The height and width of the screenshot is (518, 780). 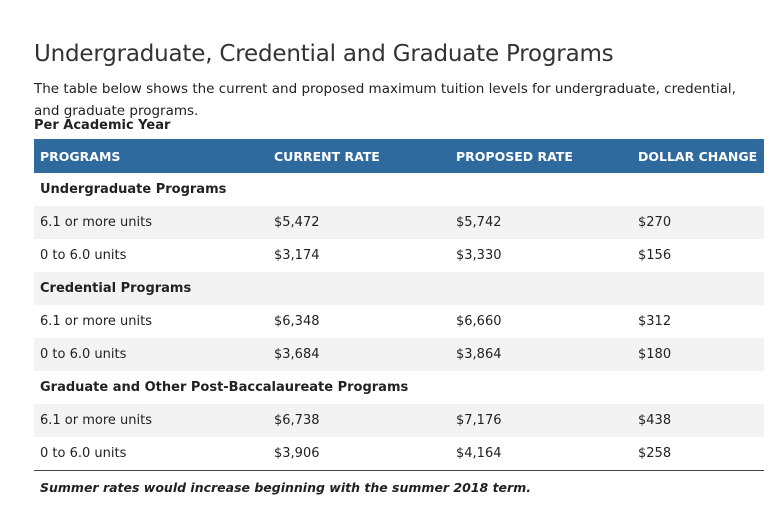 I want to click on proposed-rate-cell: $3,330, so click(x=541, y=255).